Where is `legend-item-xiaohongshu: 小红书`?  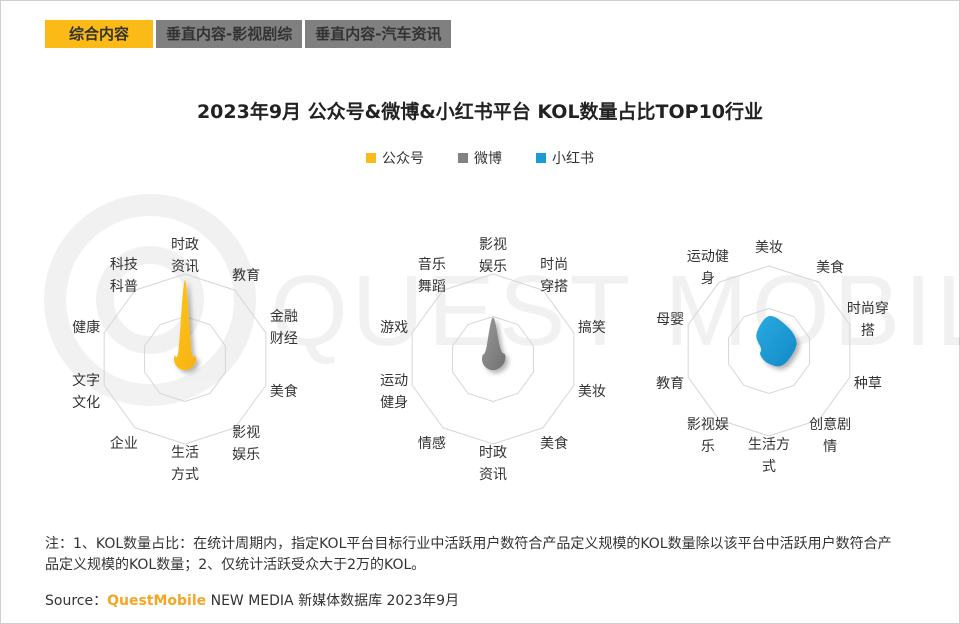 legend-item-xiaohongshu: 小红书 is located at coordinates (565, 158).